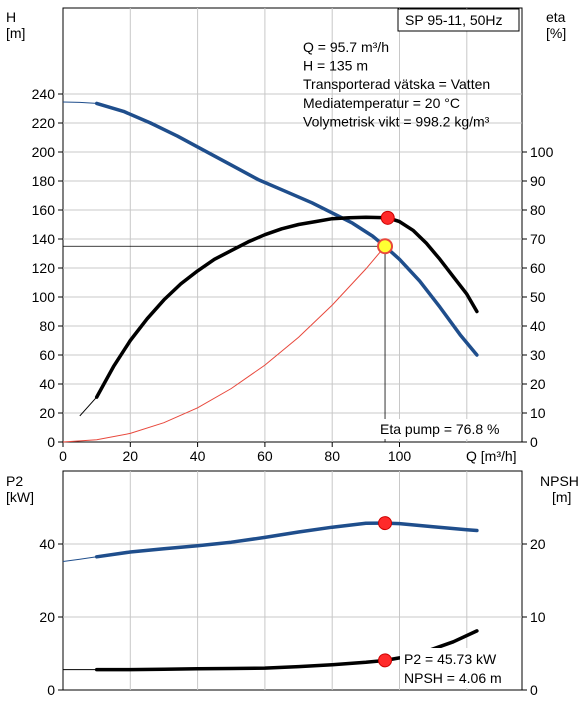 Image resolution: width=585 pixels, height=704 pixels. What do you see at coordinates (51, 690) in the screenshot?
I see `p2-tick-label: 0` at bounding box center [51, 690].